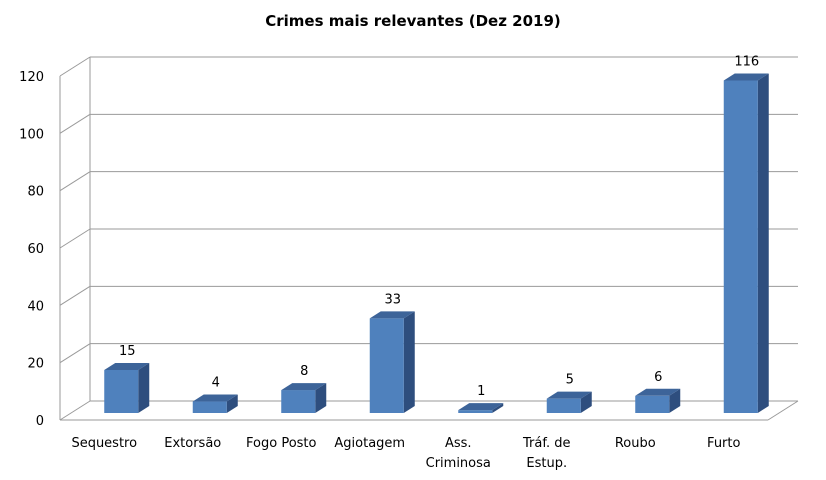 This screenshot has width=826, height=480. Describe the element at coordinates (413, 21) in the screenshot. I see `chart-title: Crimes mais relevantes (Dez 2019)` at that location.